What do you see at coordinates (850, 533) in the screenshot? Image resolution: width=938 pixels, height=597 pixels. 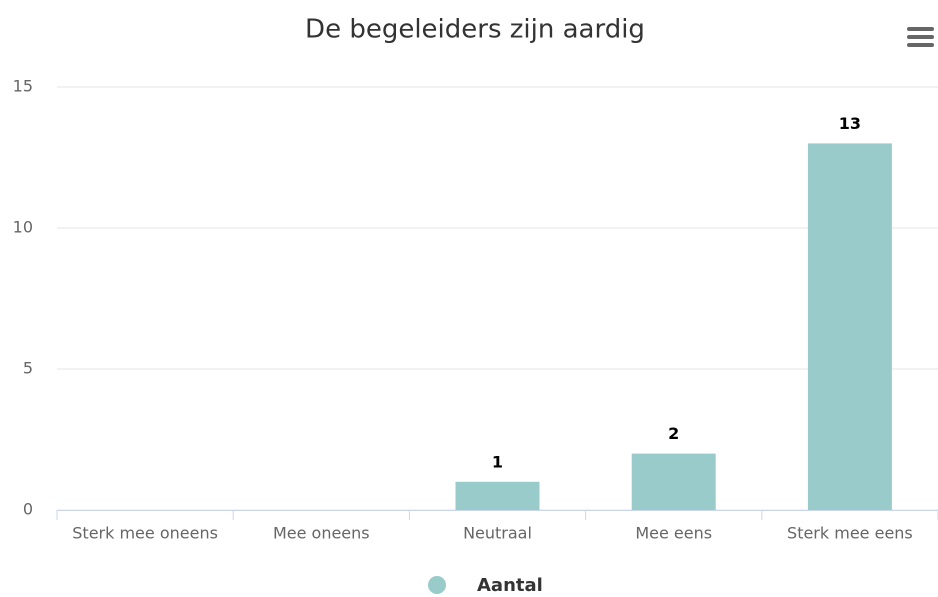 I see `x-tick-label: Sterk mee eens` at bounding box center [850, 533].